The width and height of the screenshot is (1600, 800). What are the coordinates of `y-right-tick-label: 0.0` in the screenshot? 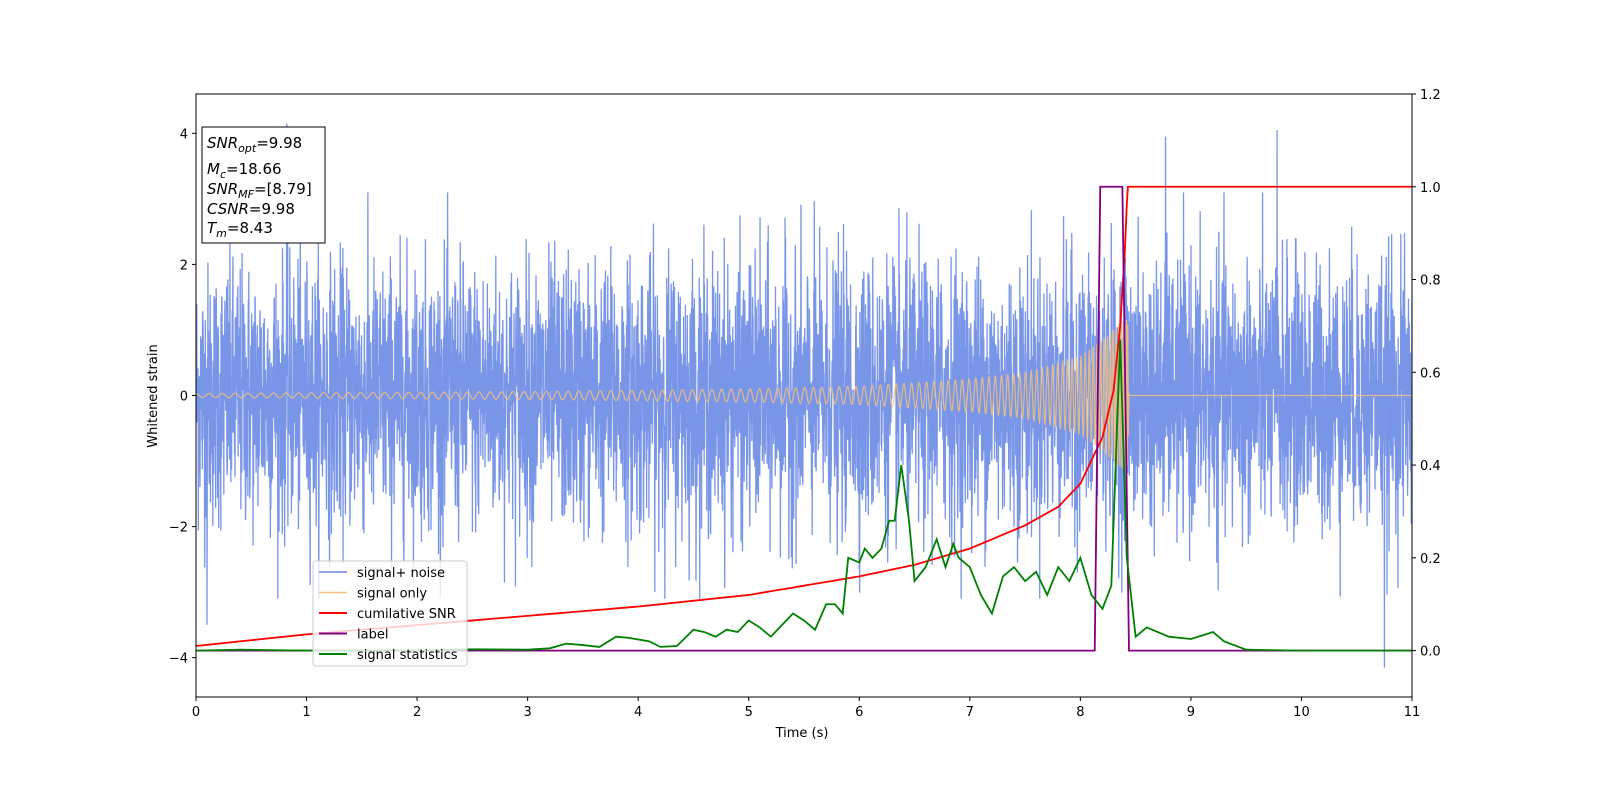 It's located at (1430, 652).